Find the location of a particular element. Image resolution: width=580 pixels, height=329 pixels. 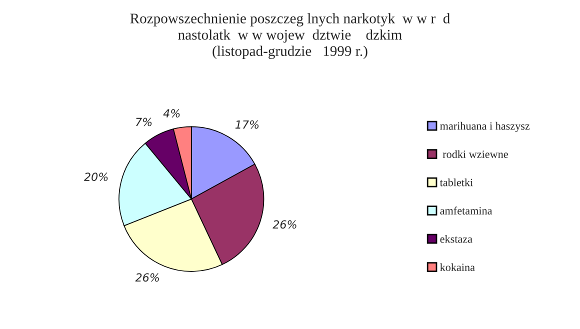

legend-label: amfetamina is located at coordinates (466, 210).